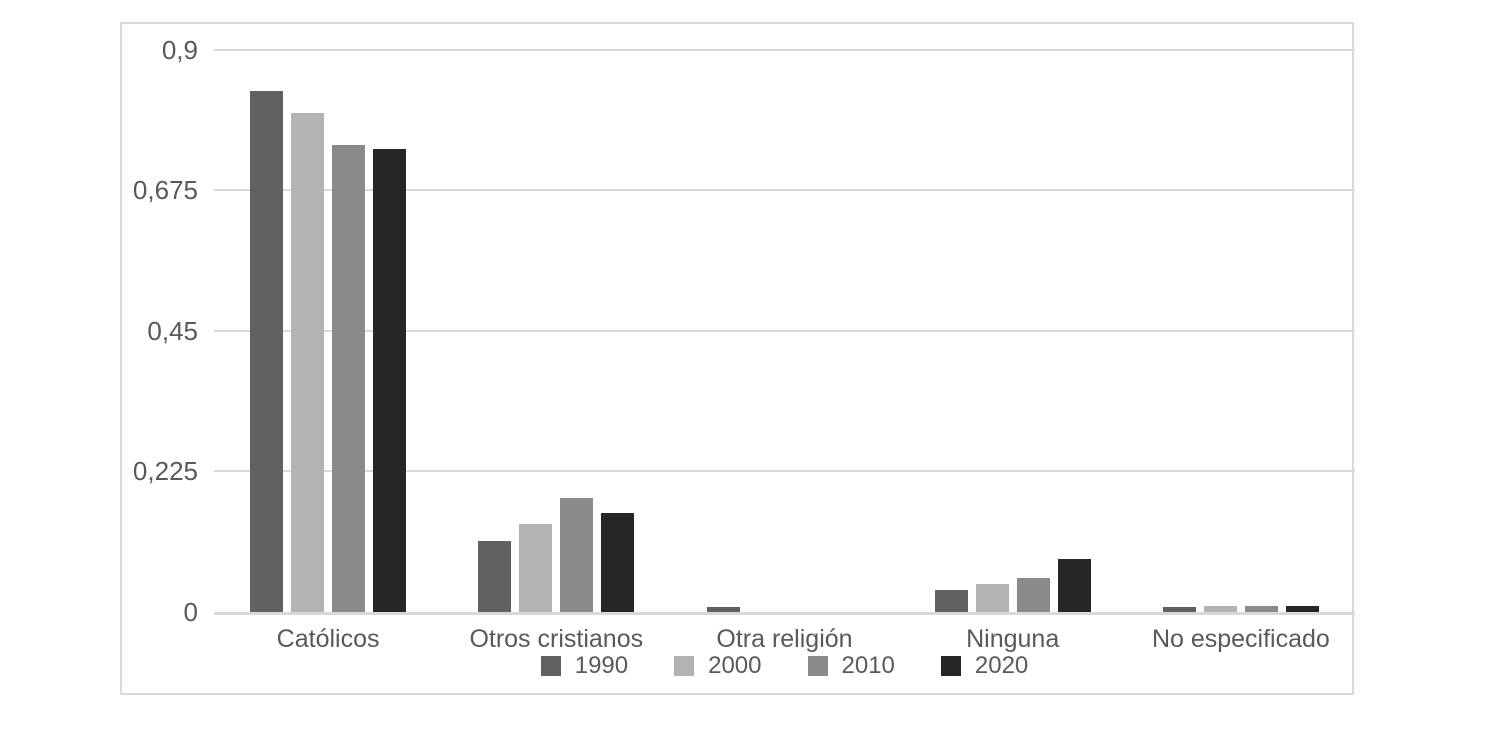  Describe the element at coordinates (1240, 639) in the screenshot. I see `x-category-label-4: No especificado` at that location.